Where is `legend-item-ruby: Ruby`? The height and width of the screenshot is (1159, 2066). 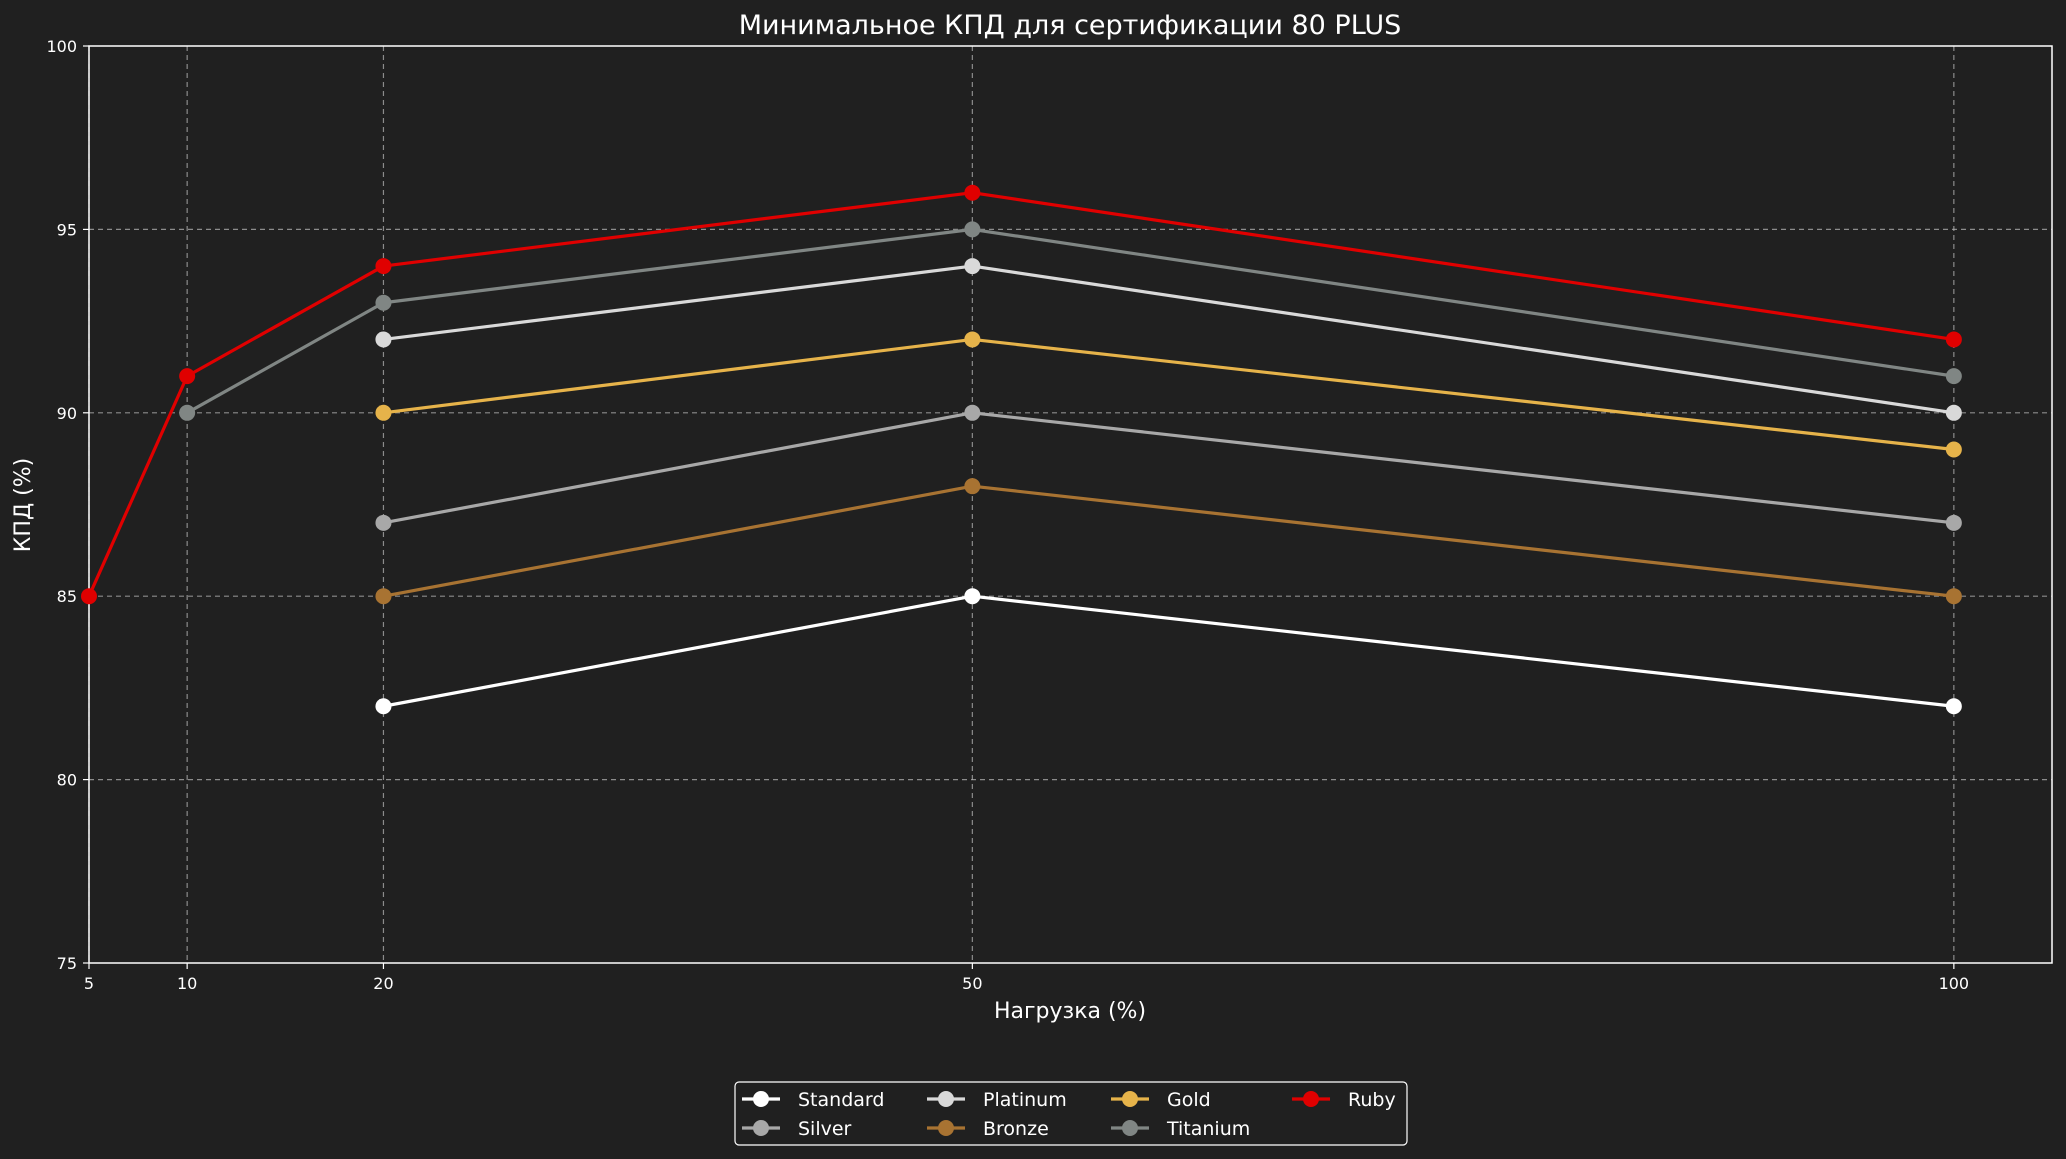
legend-item-ruby: Ruby is located at coordinates (1344, 1100).